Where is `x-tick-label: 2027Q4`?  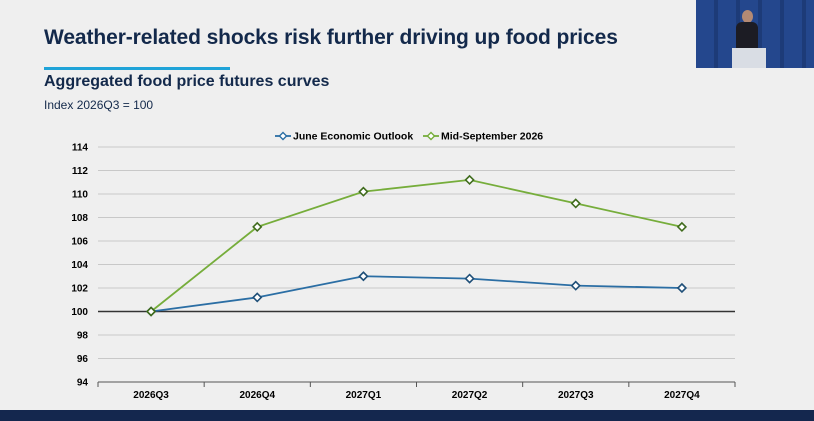 x-tick-label: 2027Q4 is located at coordinates (682, 395).